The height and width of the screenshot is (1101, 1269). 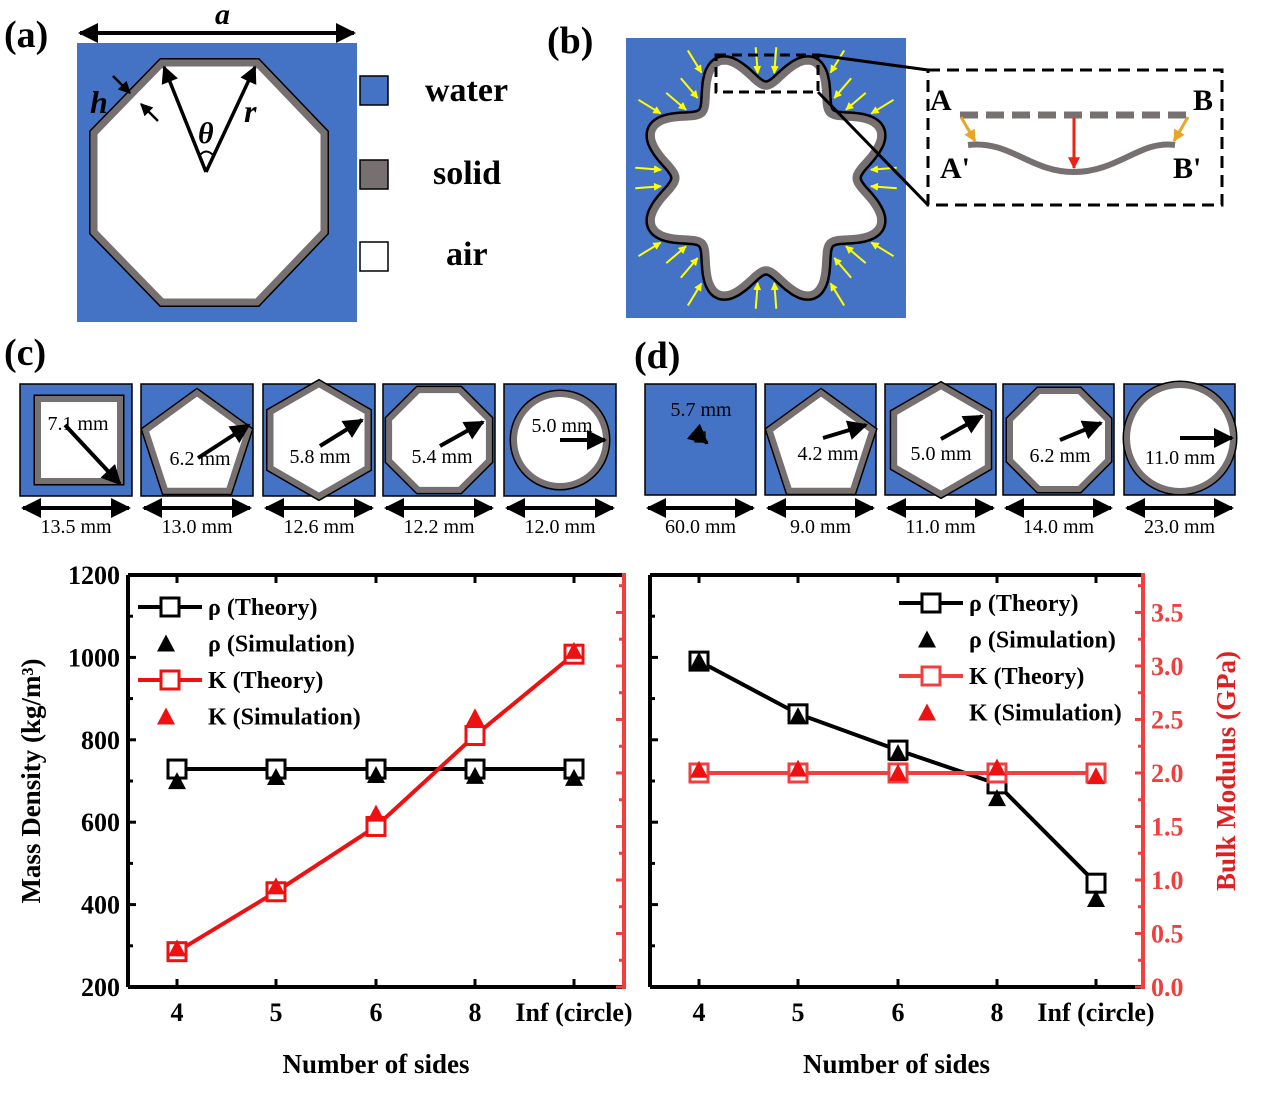 I want to click on y-right-tick-label: 1.5, so click(x=1167, y=826).